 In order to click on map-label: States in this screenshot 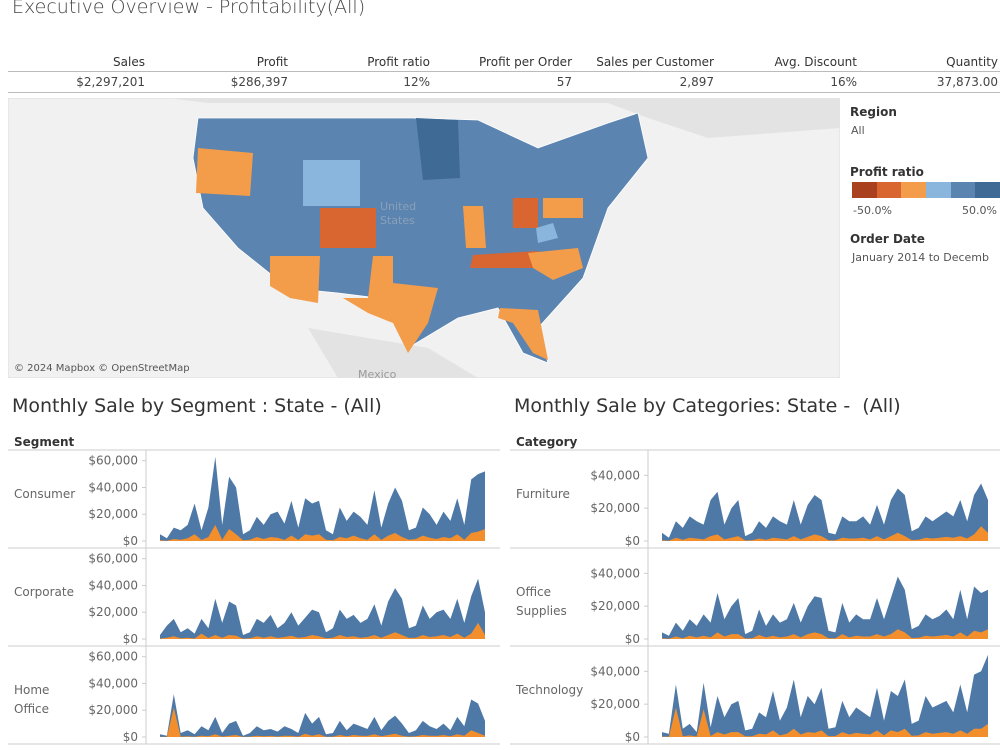, I will do `click(397, 220)`.